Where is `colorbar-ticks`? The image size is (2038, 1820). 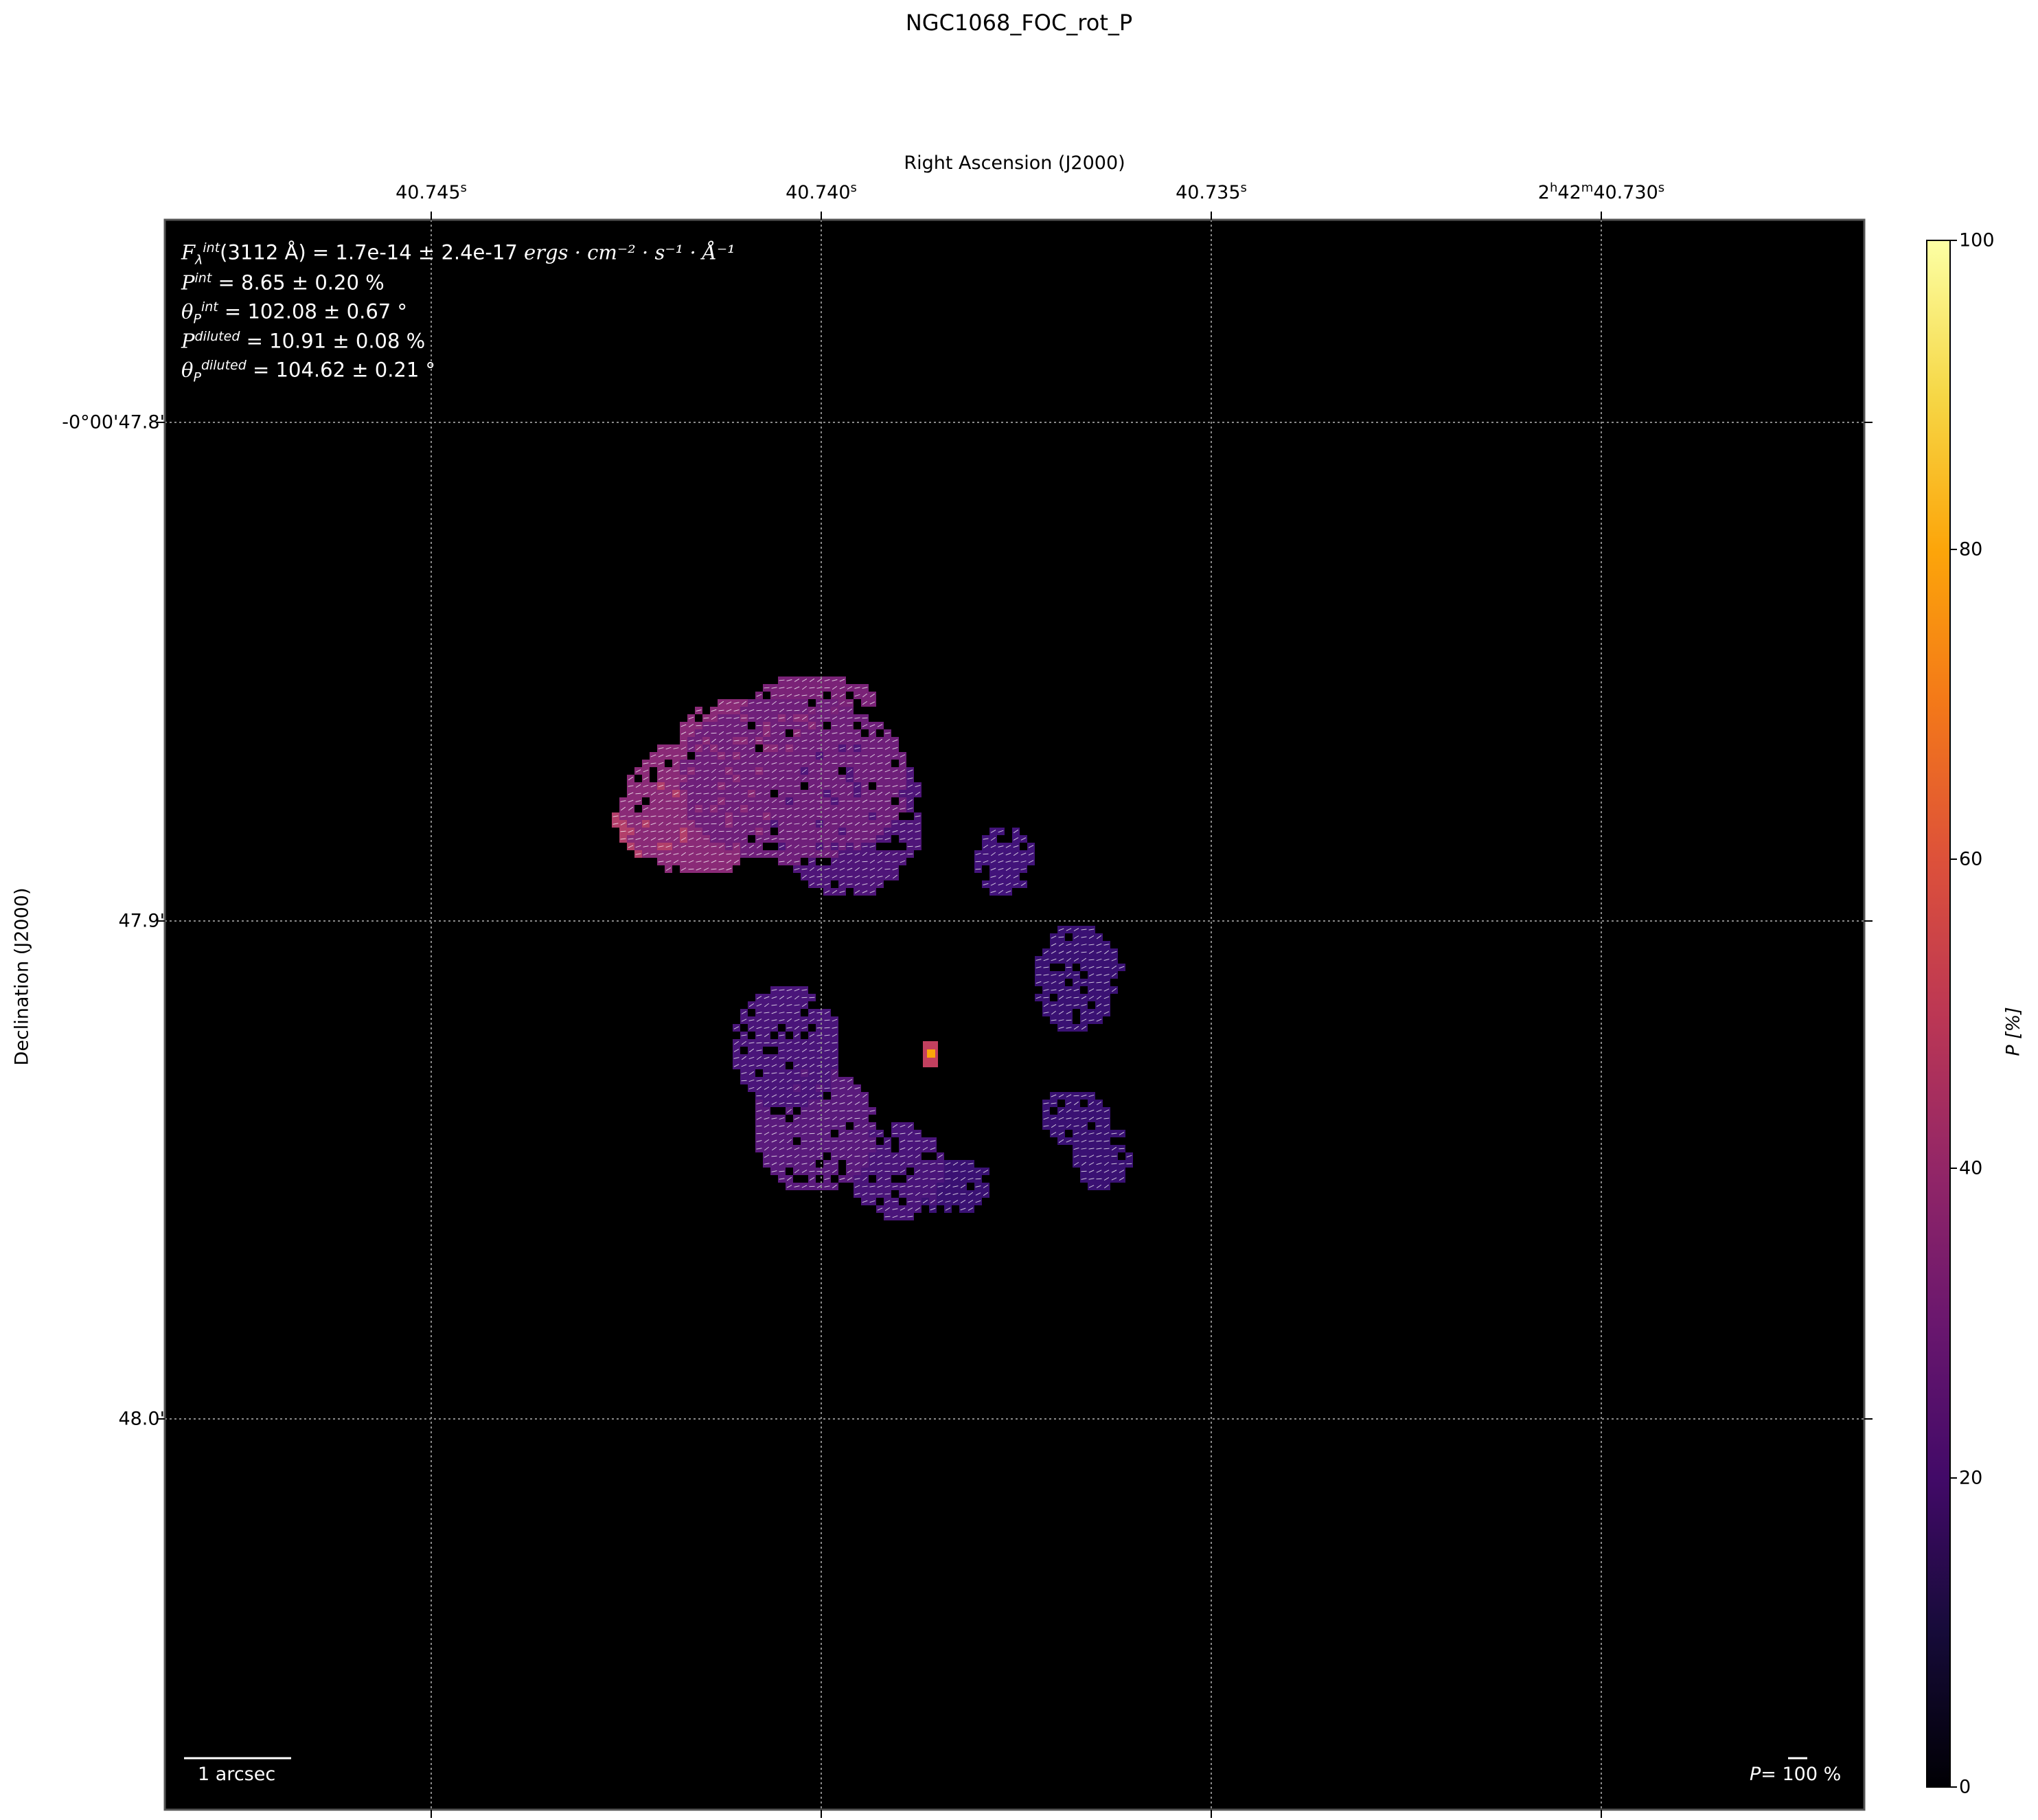 colorbar-ticks is located at coordinates (1953, 1014).